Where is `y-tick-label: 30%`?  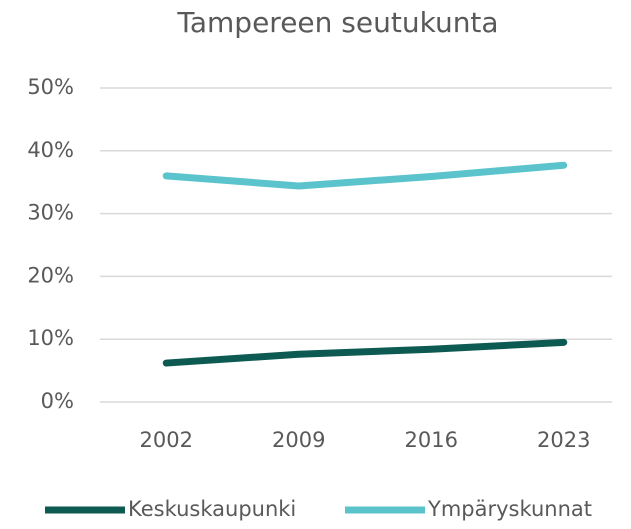
y-tick-label: 30% is located at coordinates (50, 213).